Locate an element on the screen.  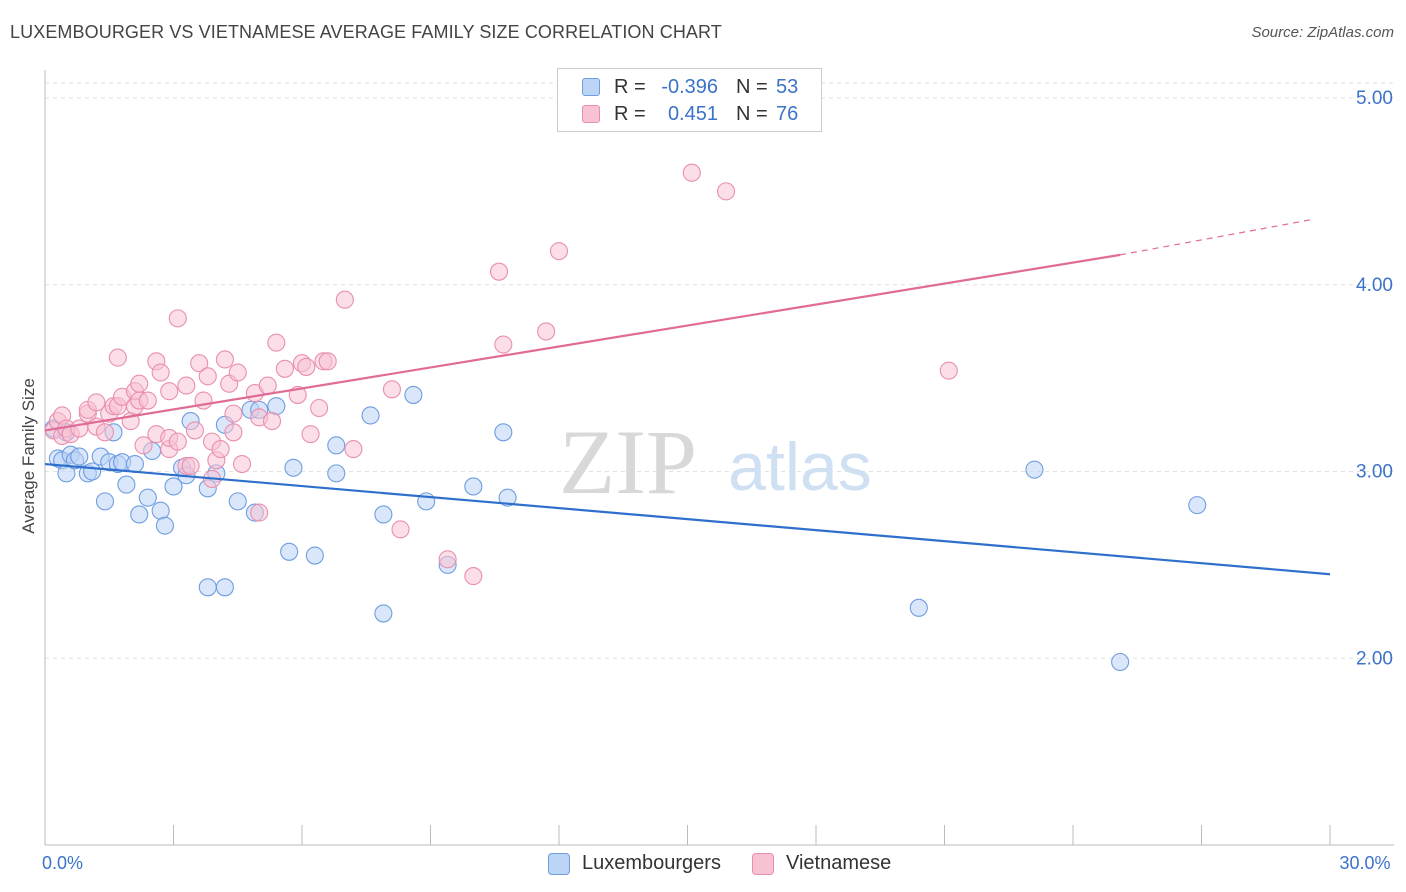
y-tick-label: 2.00 is located at coordinates (1374, 658).